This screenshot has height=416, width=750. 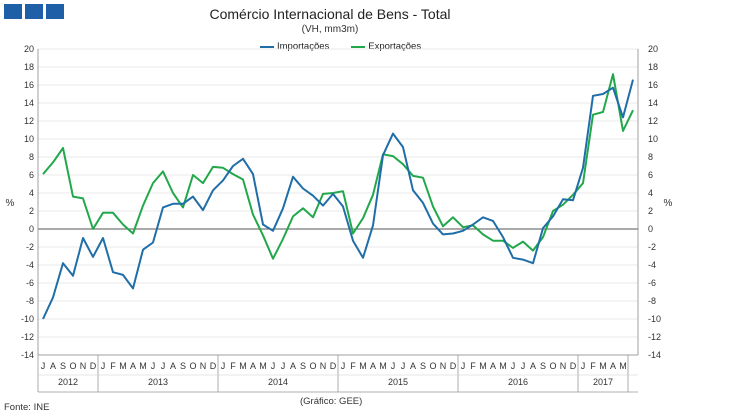 What do you see at coordinates (68, 382) in the screenshot?
I see `year-label: 2012` at bounding box center [68, 382].